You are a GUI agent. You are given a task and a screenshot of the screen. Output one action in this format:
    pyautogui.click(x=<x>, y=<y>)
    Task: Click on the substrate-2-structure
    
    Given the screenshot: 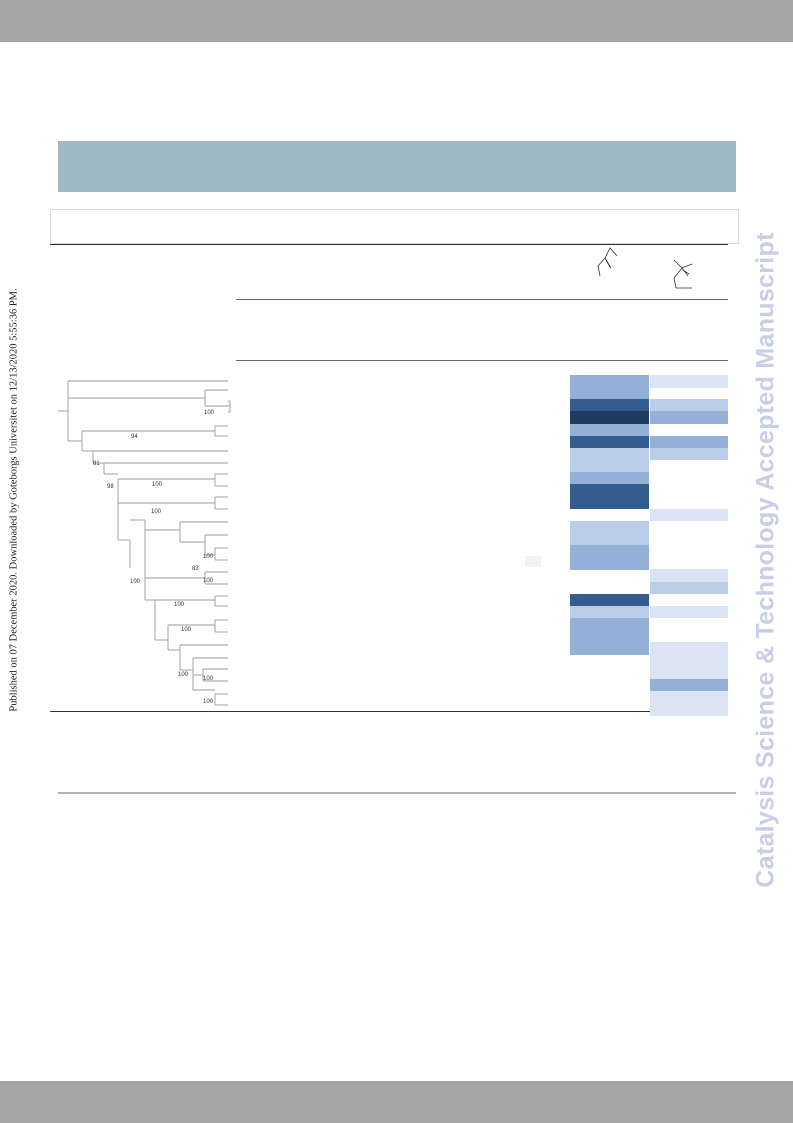 What is the action you would take?
    pyautogui.click(x=683, y=274)
    